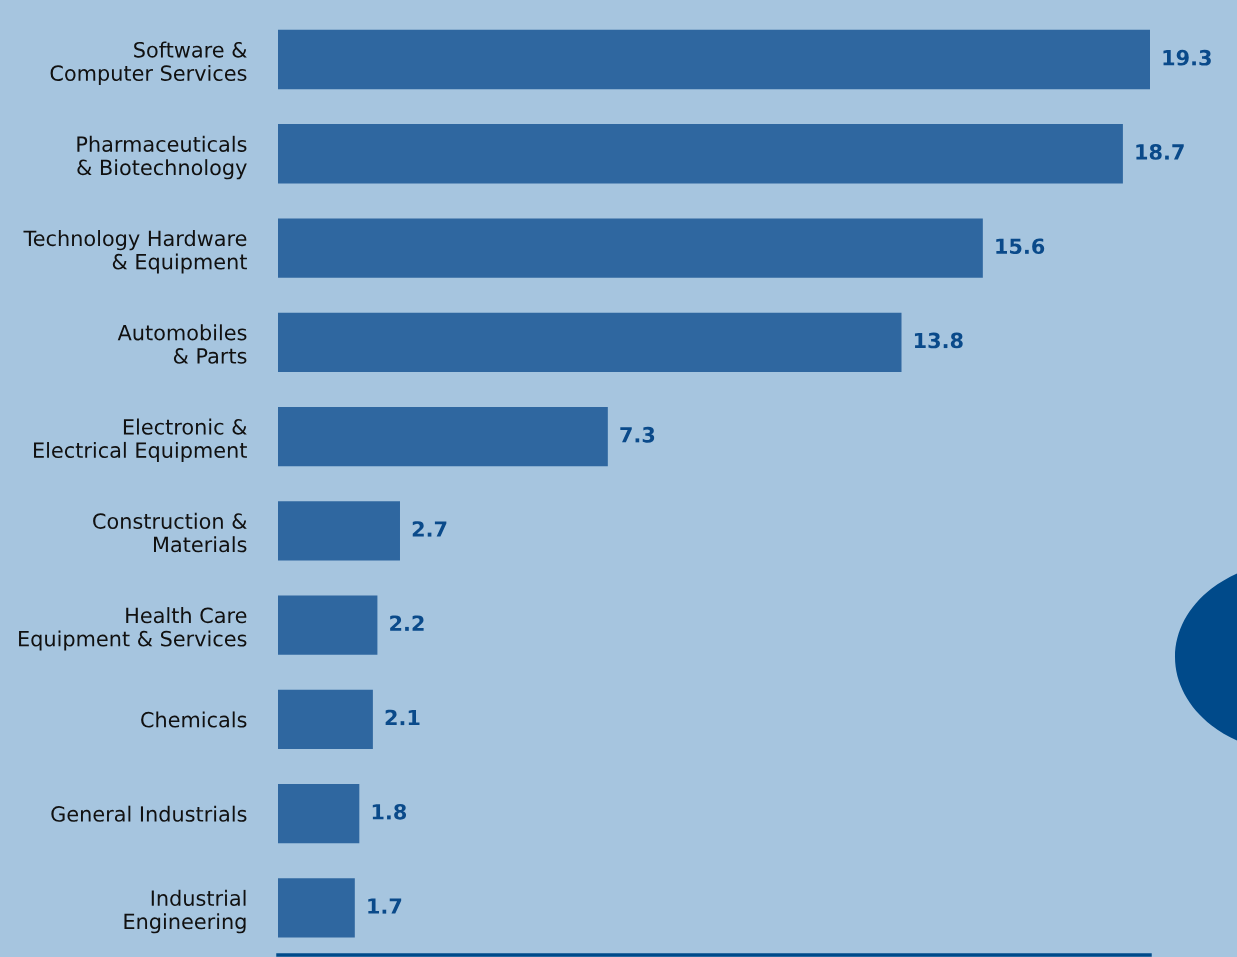  Describe the element at coordinates (402, 717) in the screenshot. I see `data-label: 2.1` at that location.